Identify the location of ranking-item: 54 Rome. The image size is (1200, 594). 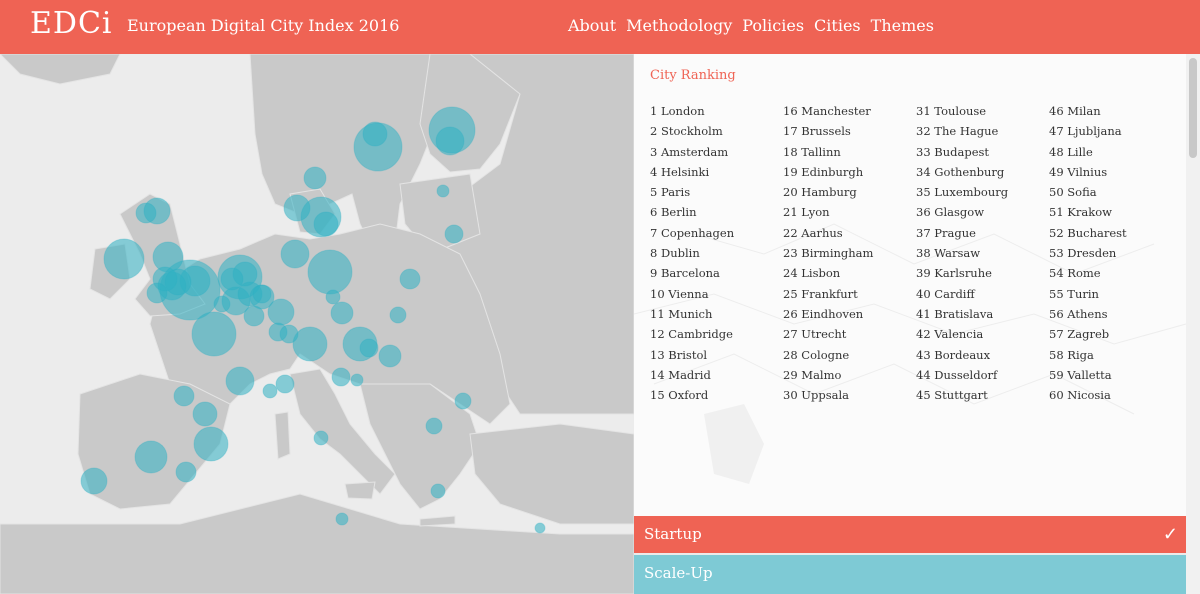
(1075, 273).